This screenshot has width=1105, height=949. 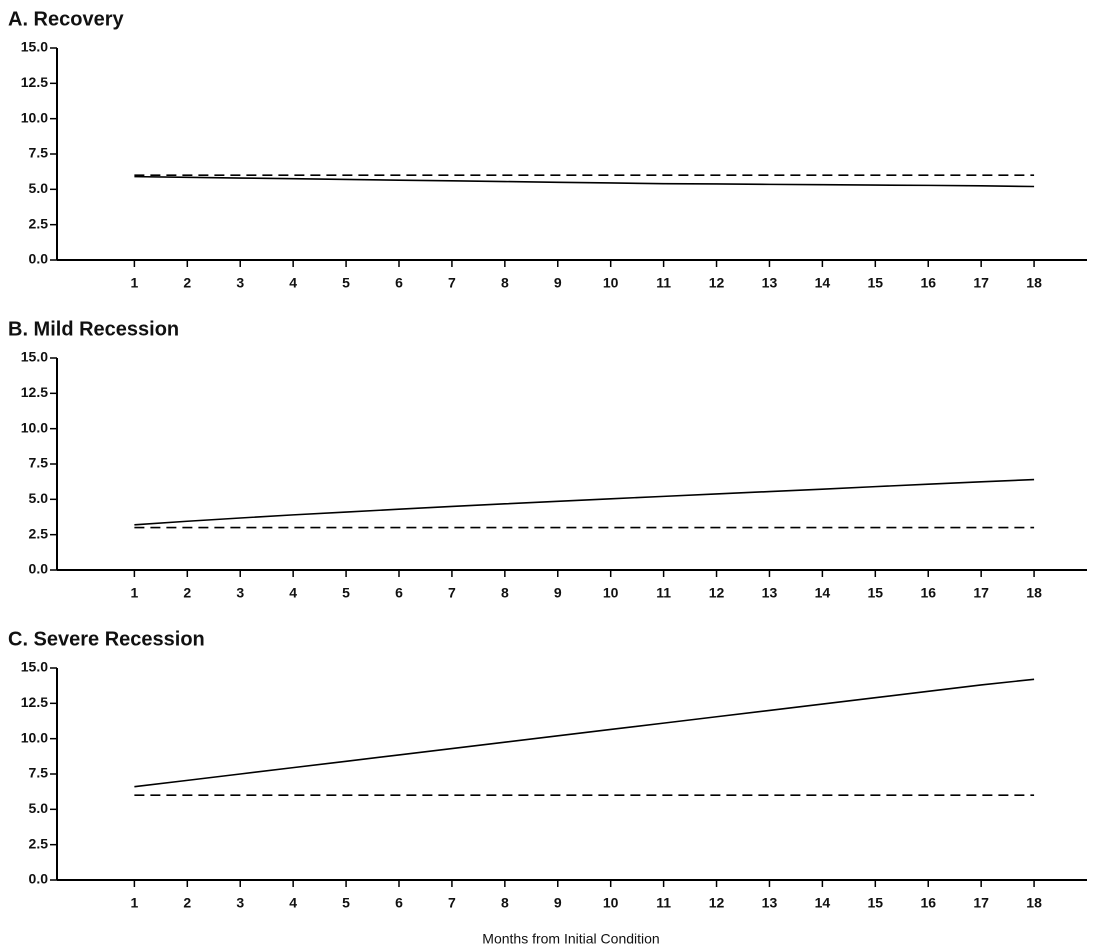 What do you see at coordinates (106, 639) in the screenshot?
I see `panel-title: C. Severe Recession` at bounding box center [106, 639].